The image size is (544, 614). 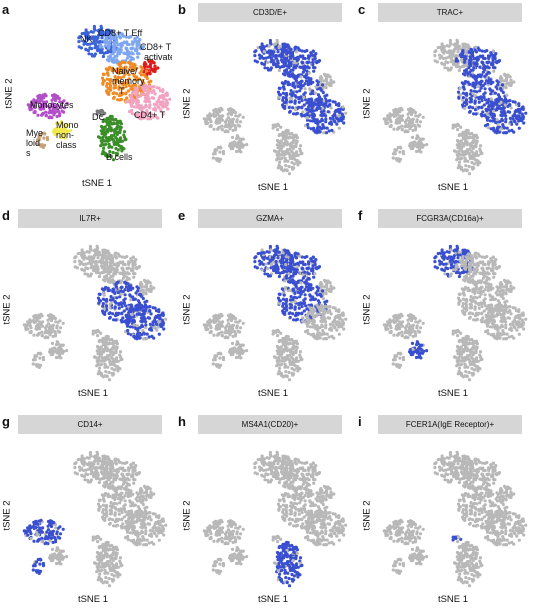 I want to click on x-axis-label: tSNE 1, so click(x=453, y=187).